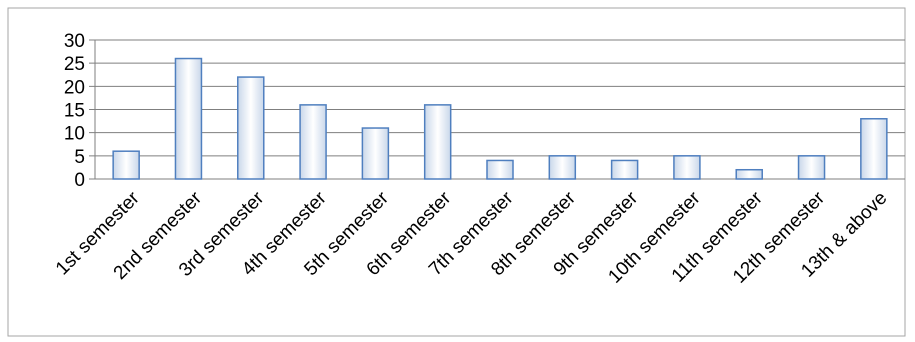 The width and height of the screenshot is (915, 342). What do you see at coordinates (74, 111) in the screenshot?
I see `y-tick-label: 15` at bounding box center [74, 111].